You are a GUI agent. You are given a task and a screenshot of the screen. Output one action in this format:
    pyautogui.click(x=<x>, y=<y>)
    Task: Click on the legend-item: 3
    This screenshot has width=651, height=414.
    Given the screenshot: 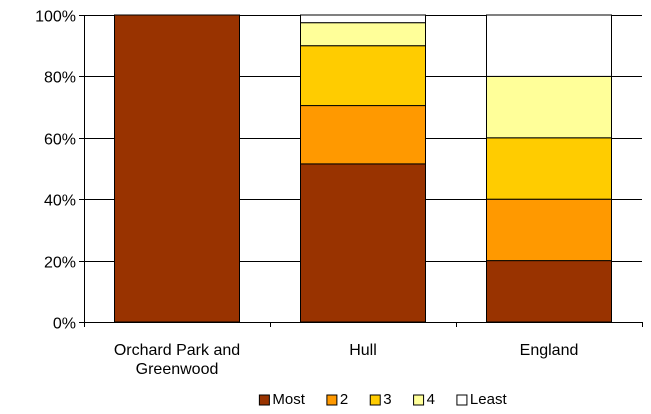 What is the action you would take?
    pyautogui.click(x=380, y=399)
    